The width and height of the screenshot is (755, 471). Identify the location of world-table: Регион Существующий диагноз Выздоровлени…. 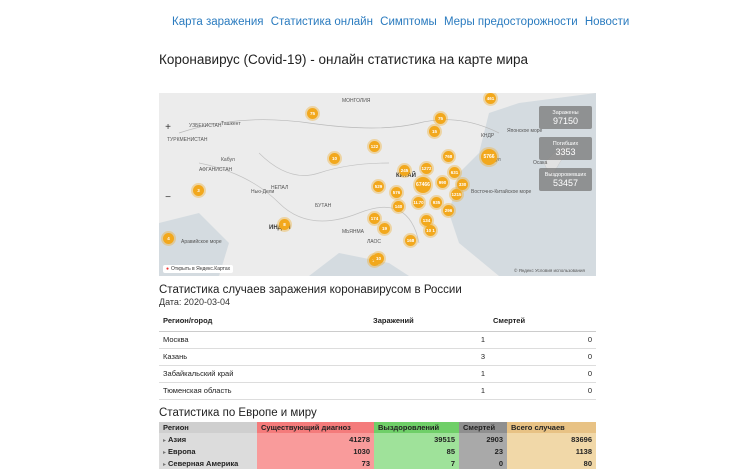
(377, 445).